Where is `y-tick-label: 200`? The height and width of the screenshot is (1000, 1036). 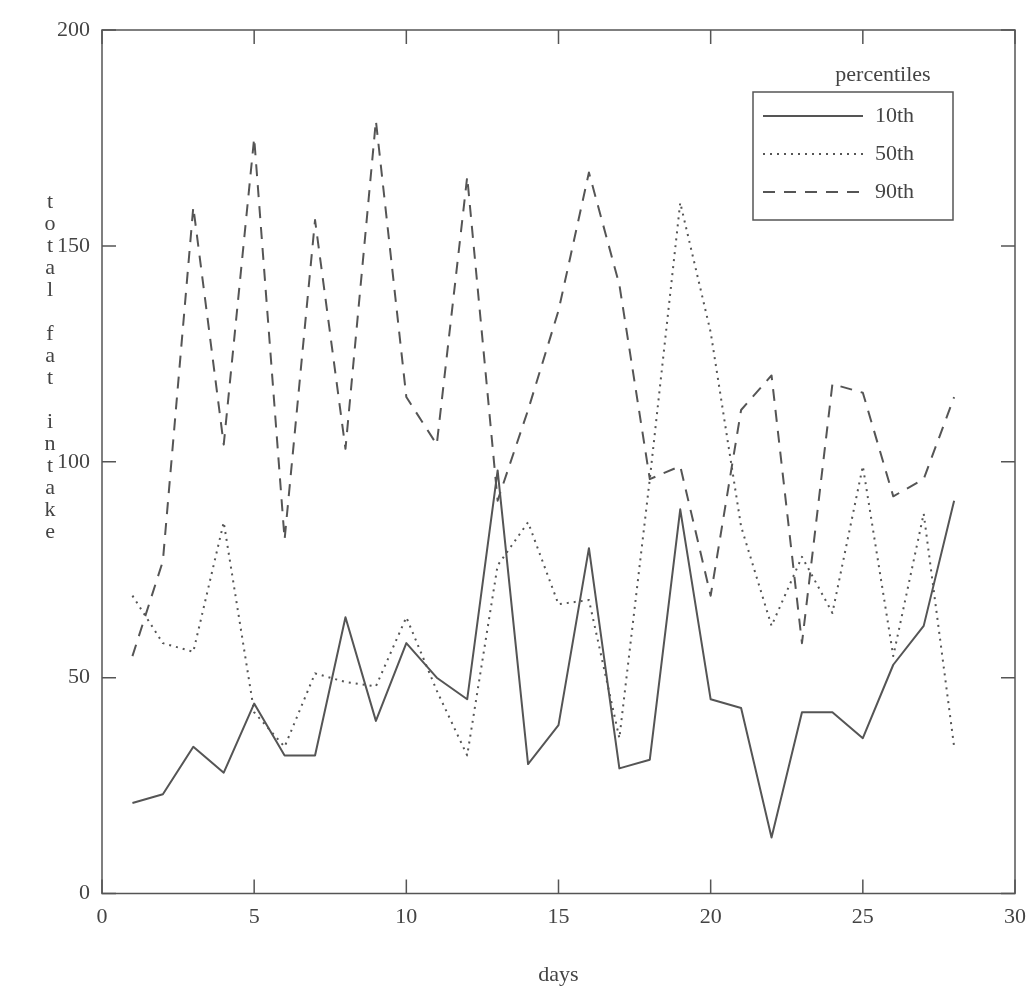 y-tick-label: 200 is located at coordinates (73, 28).